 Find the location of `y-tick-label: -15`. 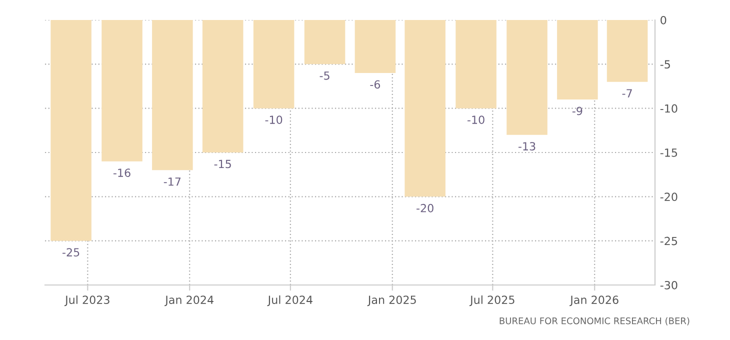

y-tick-label: -15 is located at coordinates (669, 152).